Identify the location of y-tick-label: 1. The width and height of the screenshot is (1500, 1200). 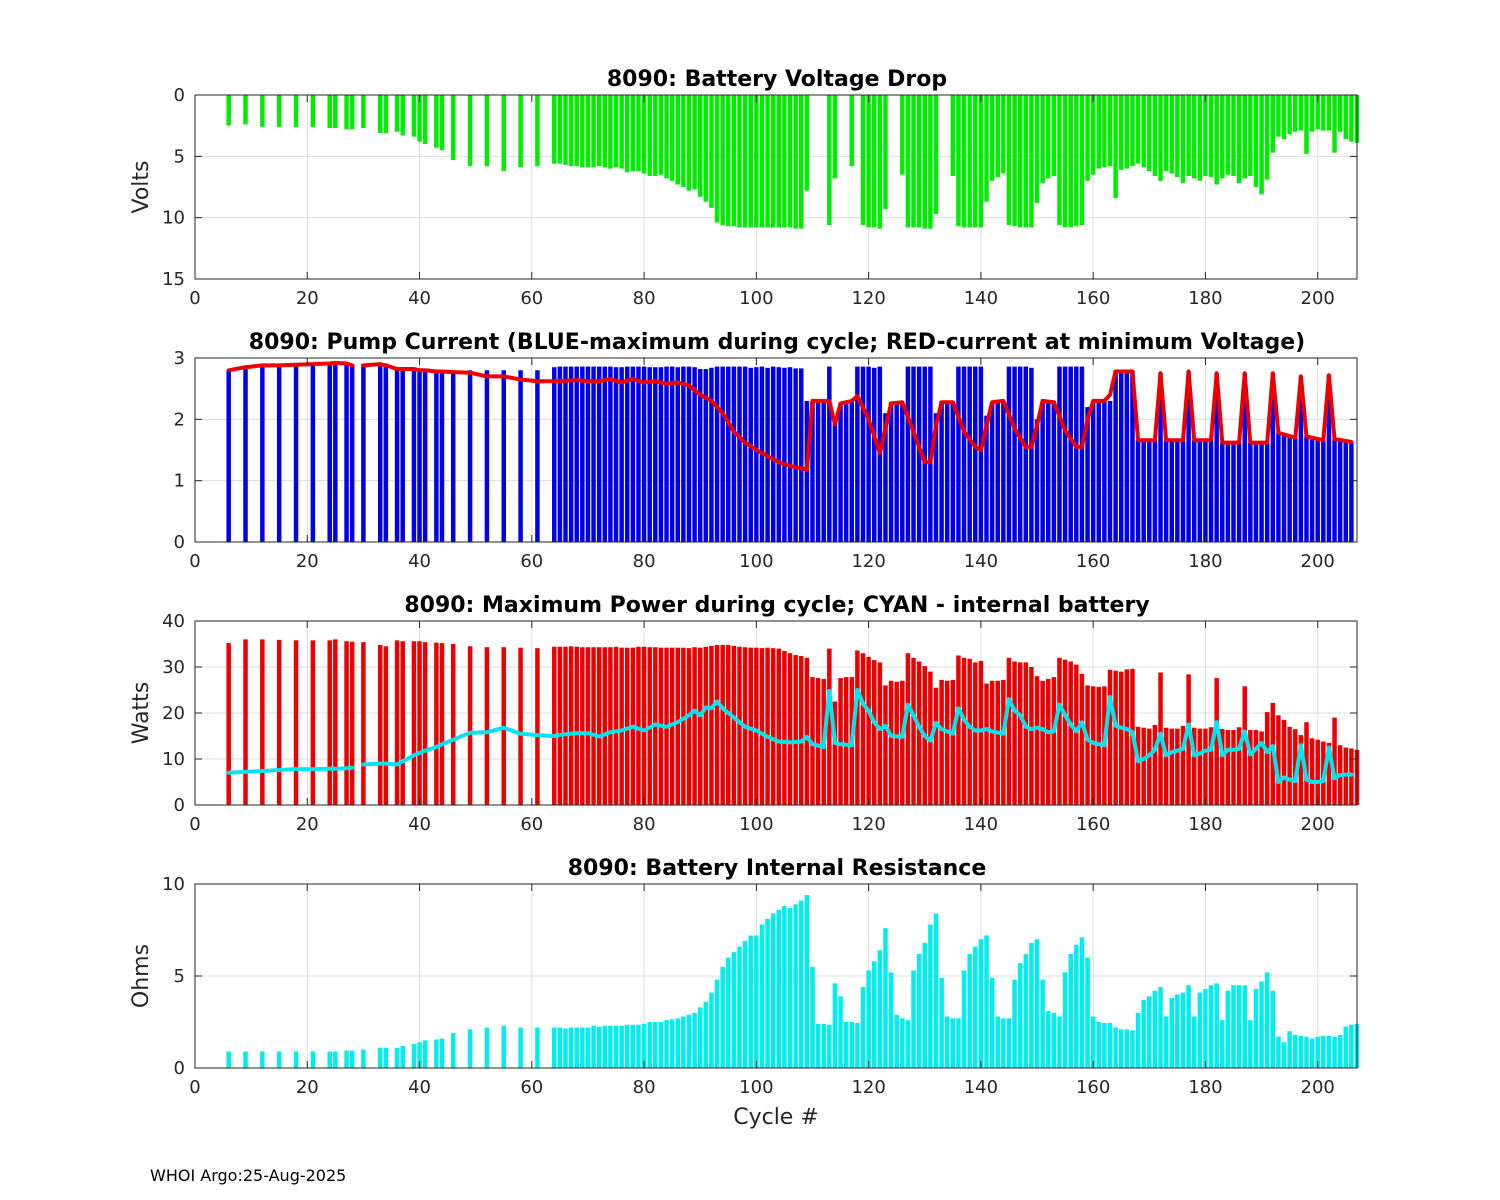
(179, 481).